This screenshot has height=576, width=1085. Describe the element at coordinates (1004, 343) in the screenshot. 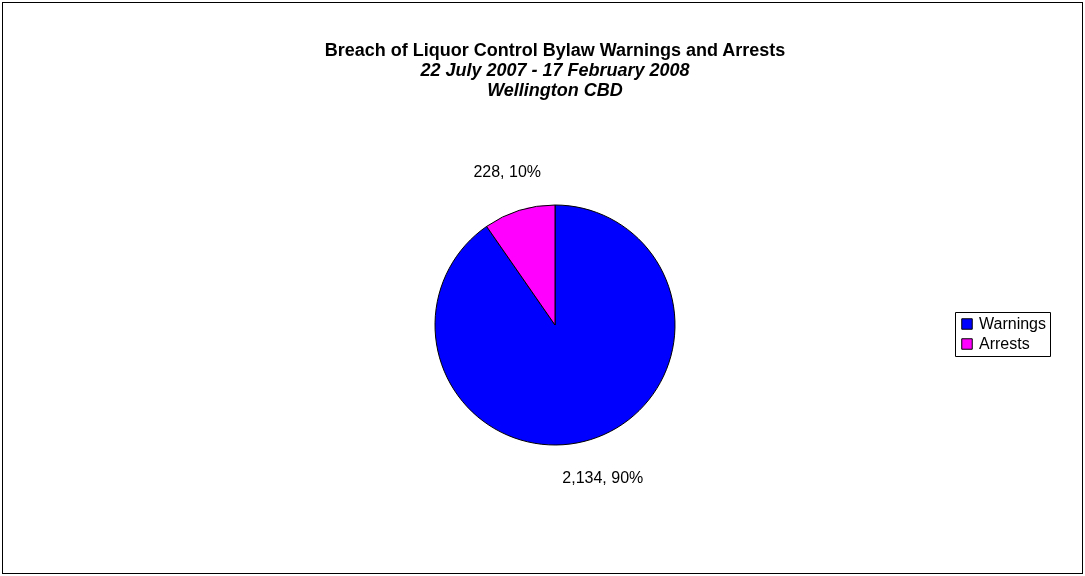

I see `legend-label: Arrests` at that location.